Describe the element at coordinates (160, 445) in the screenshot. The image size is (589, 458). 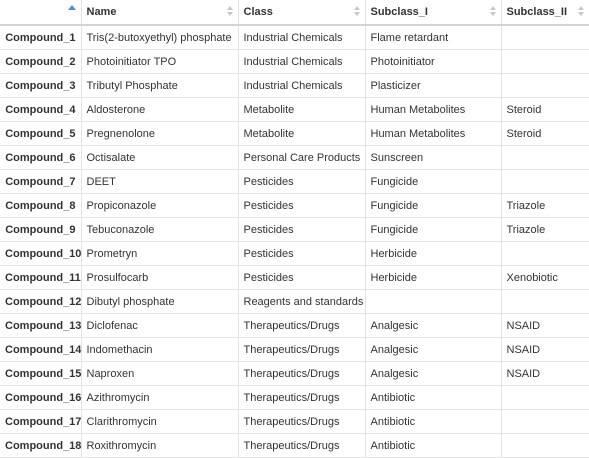
I see `name-cell: Roxithromycin` at that location.